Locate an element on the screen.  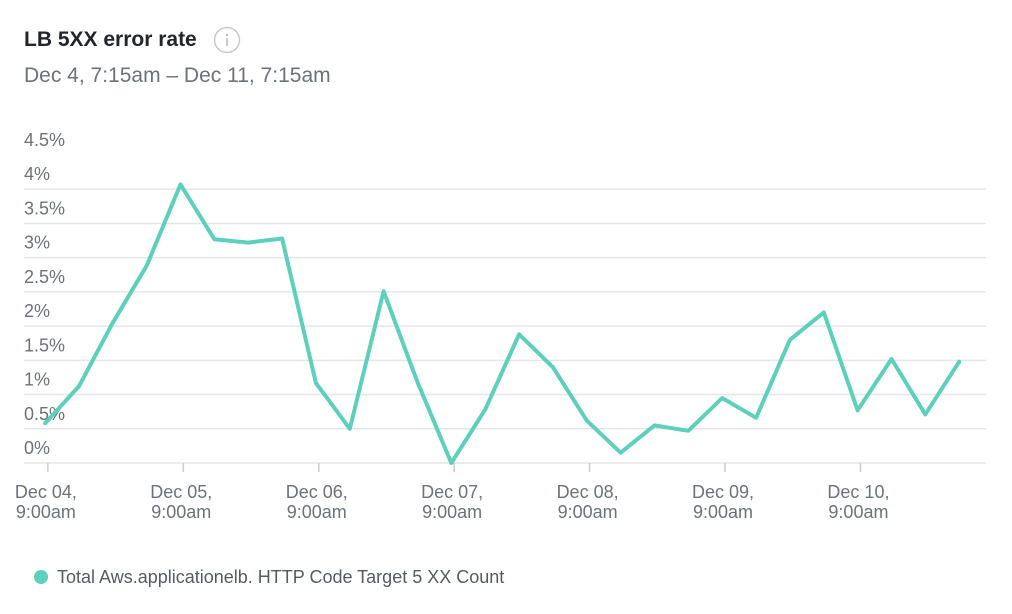
legend-swatch is located at coordinates (41, 577).